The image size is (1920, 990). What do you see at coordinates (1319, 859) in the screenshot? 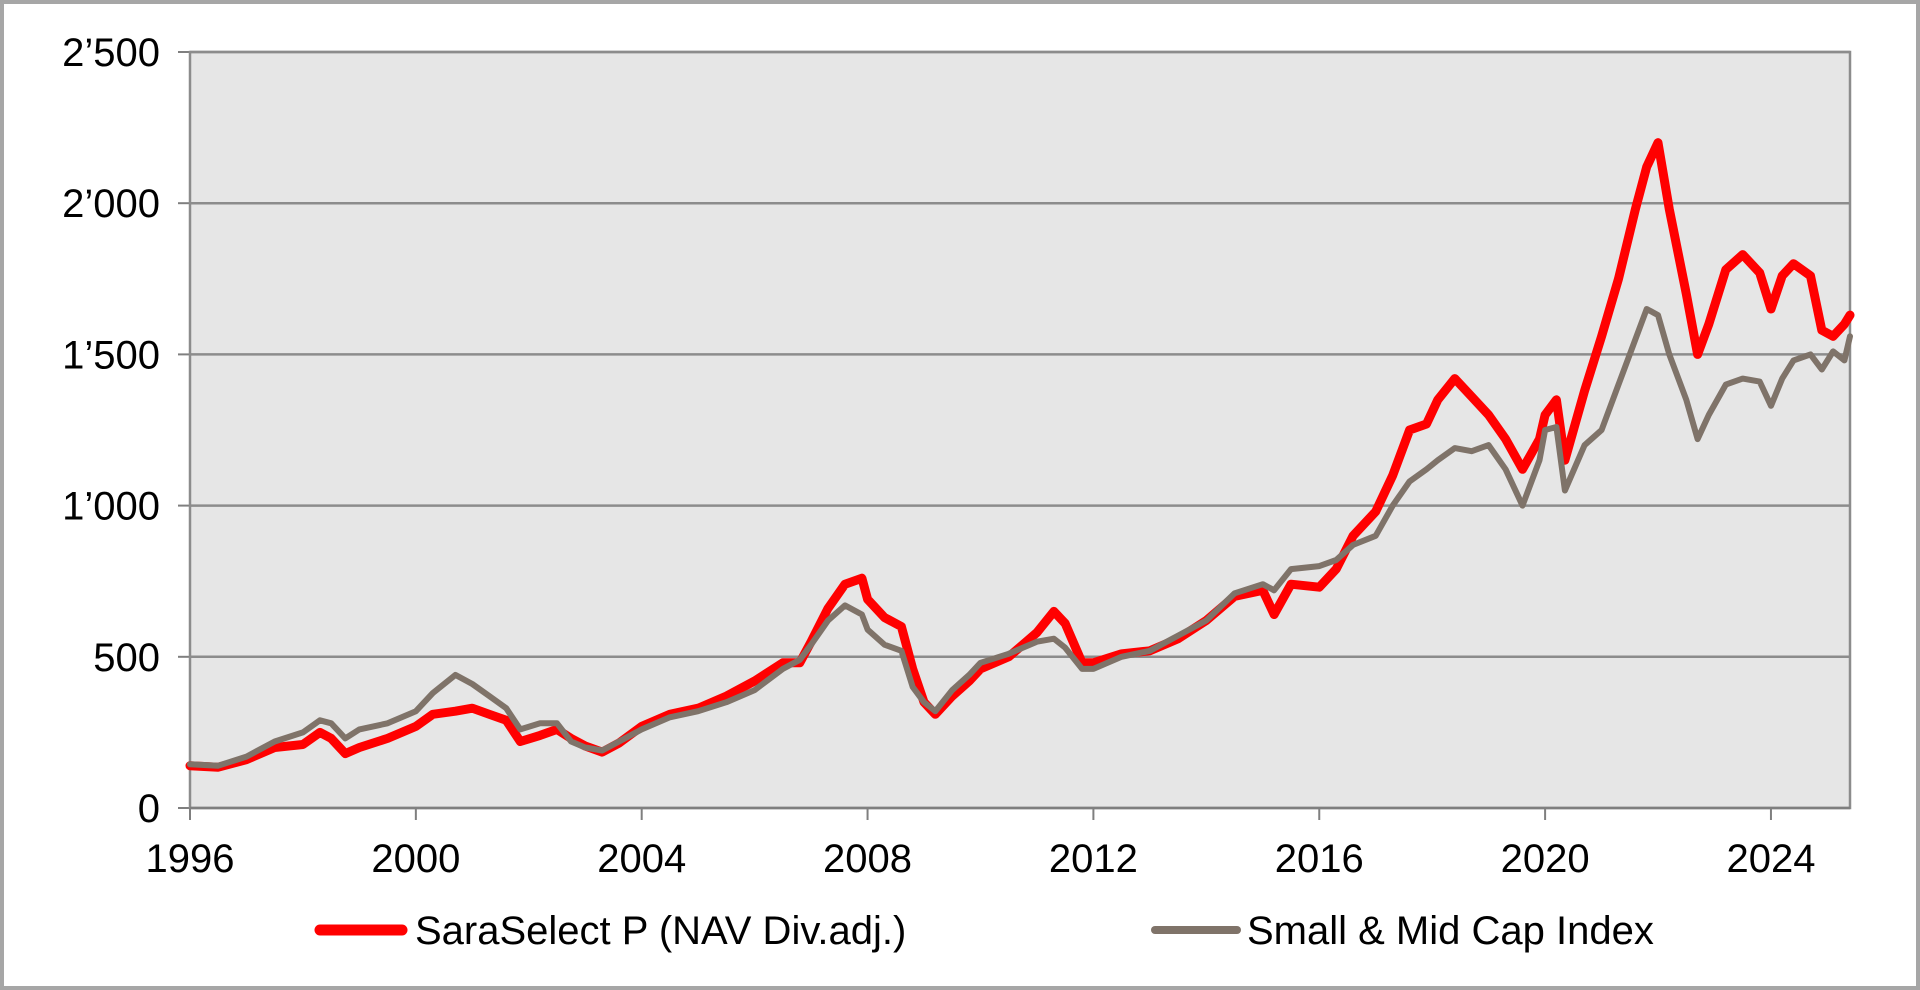
I see `x-tick-label: 2016` at bounding box center [1319, 859].